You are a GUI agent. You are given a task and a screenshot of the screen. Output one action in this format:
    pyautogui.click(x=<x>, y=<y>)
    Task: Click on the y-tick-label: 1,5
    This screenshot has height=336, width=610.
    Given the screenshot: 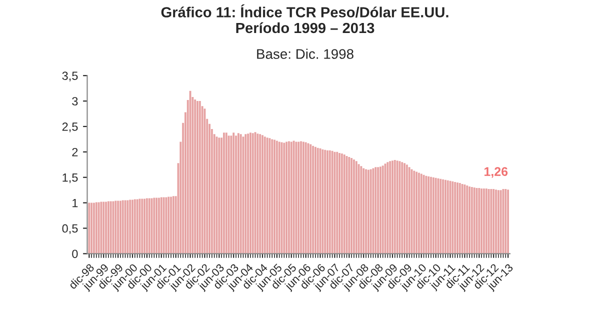 What is the action you would take?
    pyautogui.click(x=70, y=179)
    